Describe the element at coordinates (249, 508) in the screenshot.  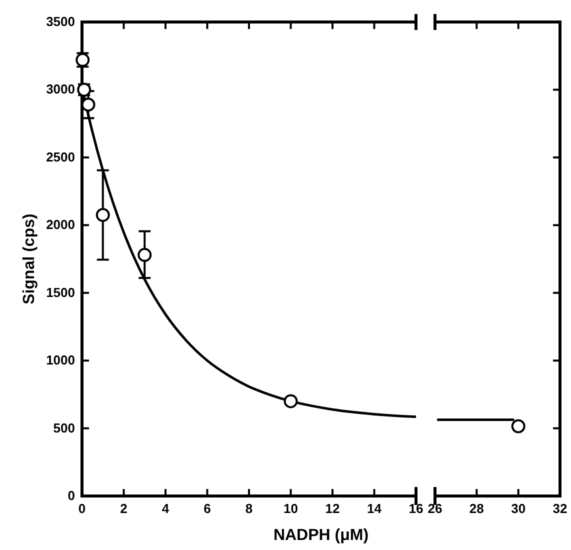
I see `x-tick-label: 8` at that location.